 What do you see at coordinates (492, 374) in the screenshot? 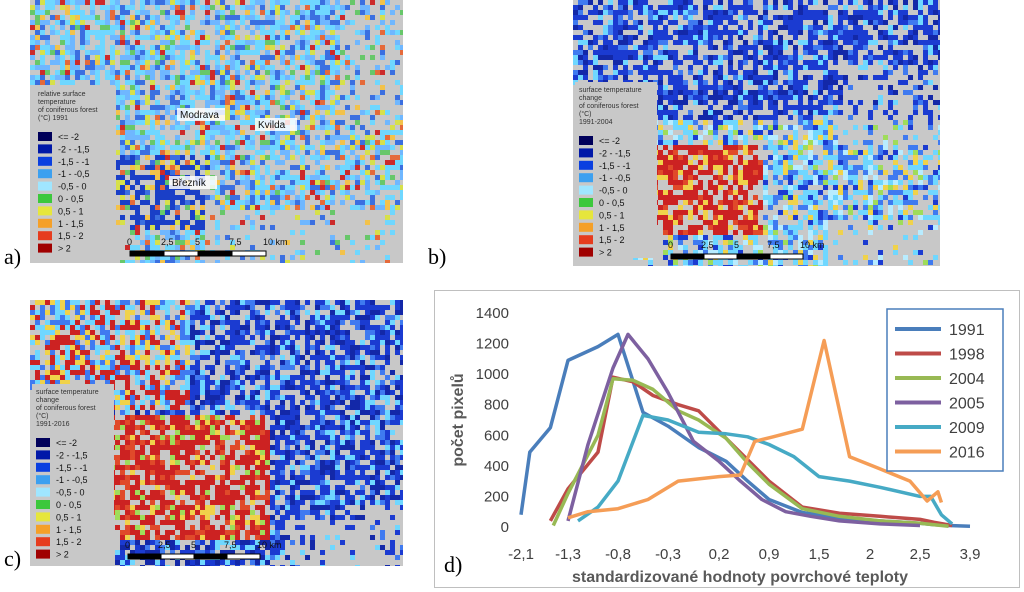
I see `y-tick-label: 1000` at bounding box center [492, 374].